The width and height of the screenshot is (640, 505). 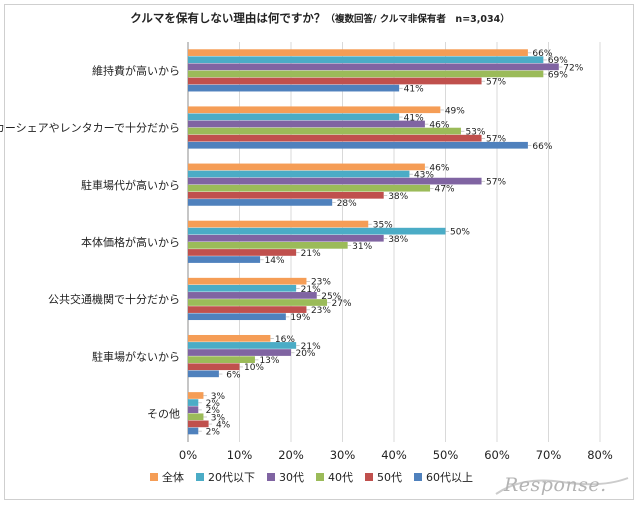 What do you see at coordinates (389, 477) in the screenshot?
I see `legend-label: 50代` at bounding box center [389, 477].